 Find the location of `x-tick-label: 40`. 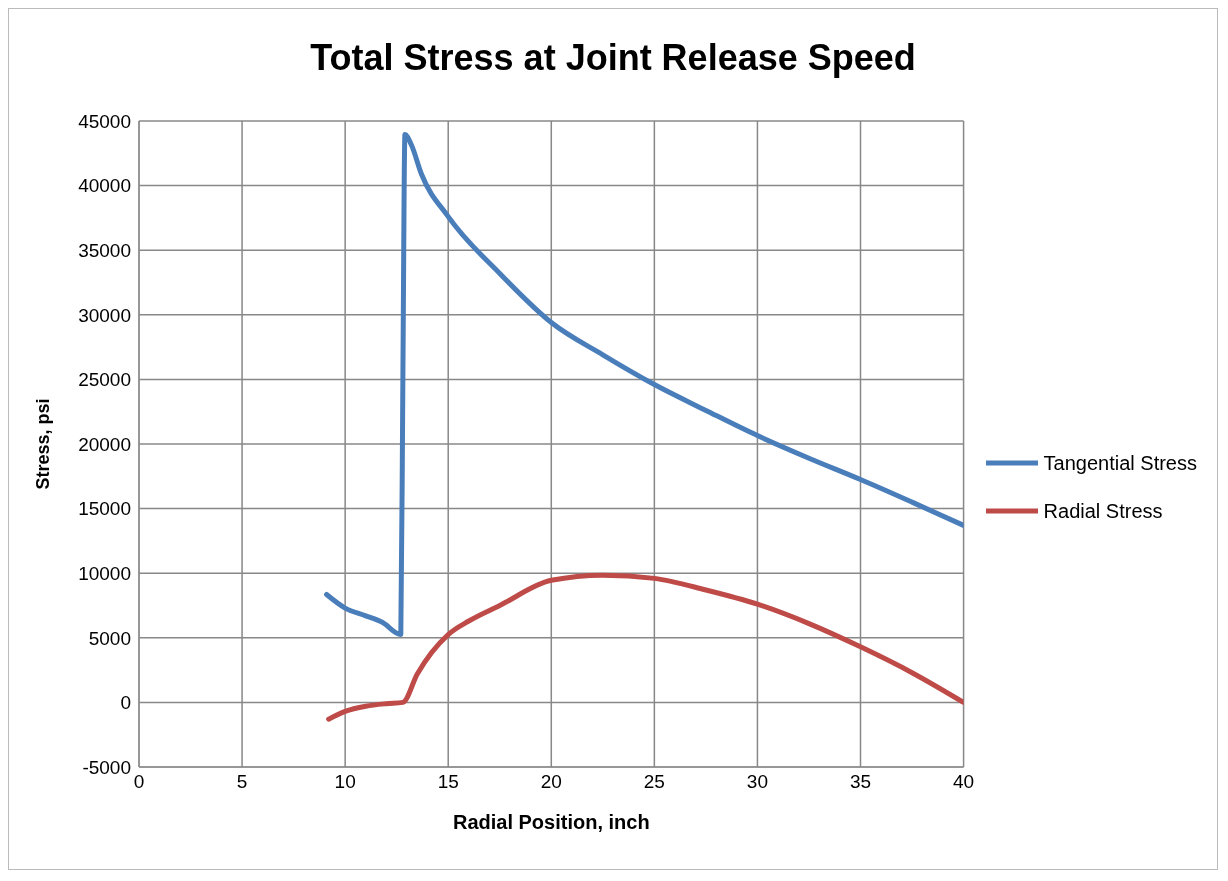

x-tick-label: 40 is located at coordinates (964, 782).